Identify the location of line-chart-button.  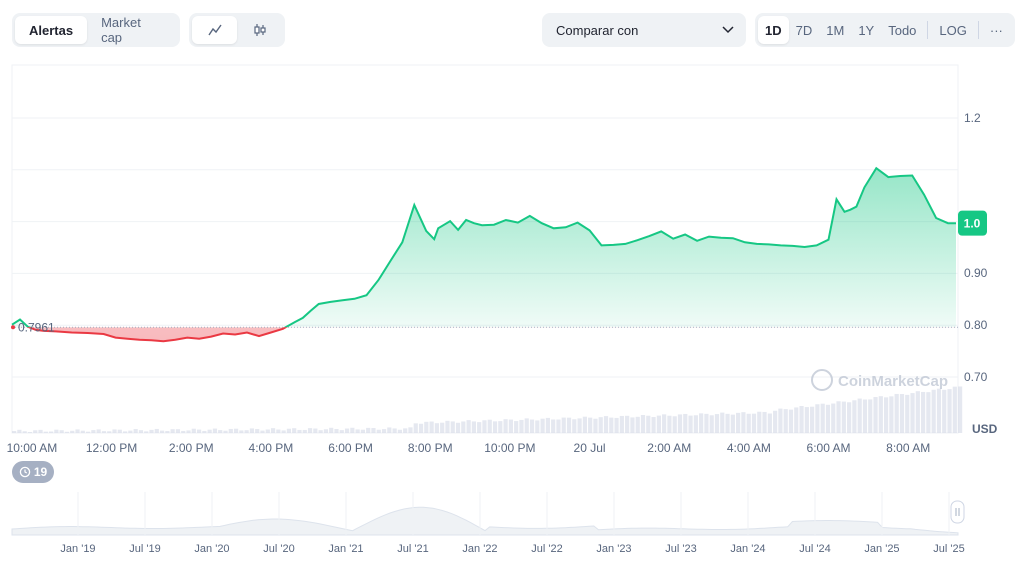
(214, 30).